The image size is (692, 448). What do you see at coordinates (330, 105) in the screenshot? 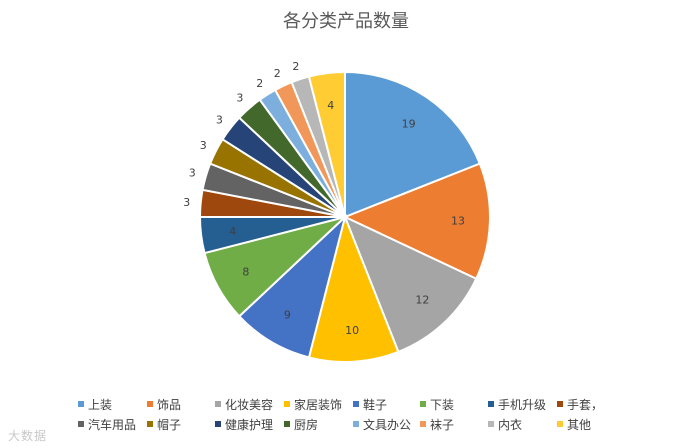
I see `data-label-16: 4` at bounding box center [330, 105].